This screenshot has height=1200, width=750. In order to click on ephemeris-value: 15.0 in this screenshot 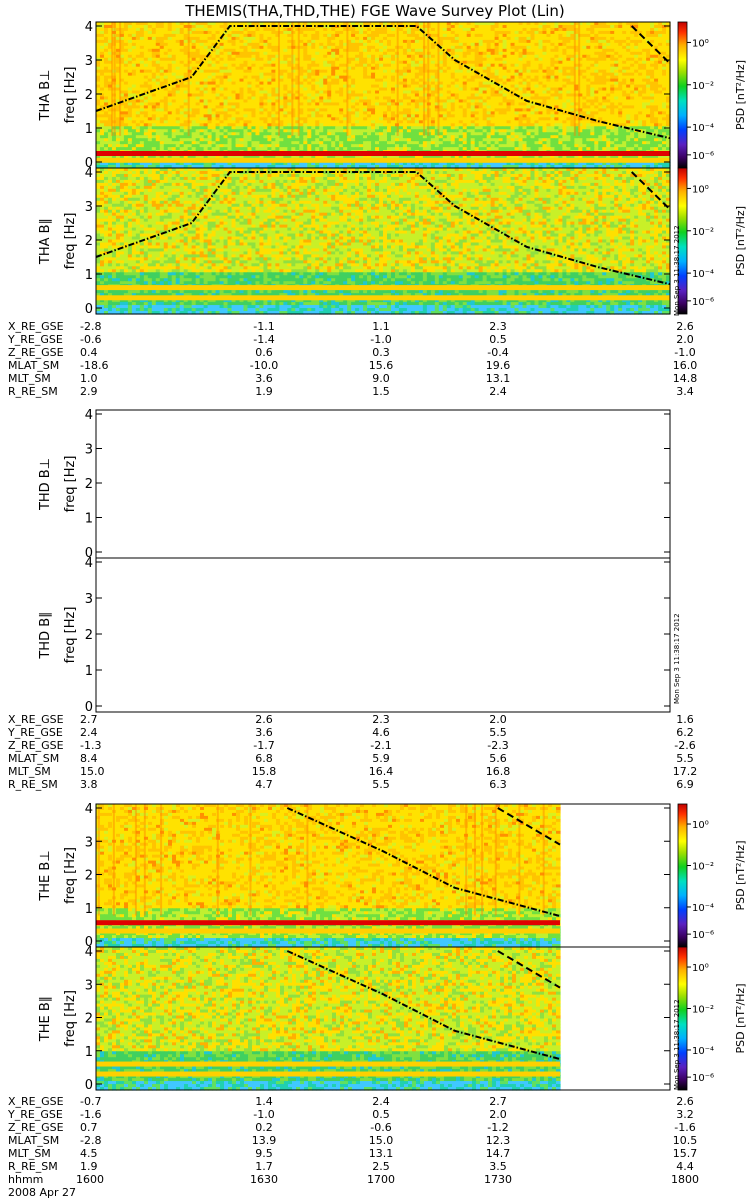, I will do `click(381, 1140)`.